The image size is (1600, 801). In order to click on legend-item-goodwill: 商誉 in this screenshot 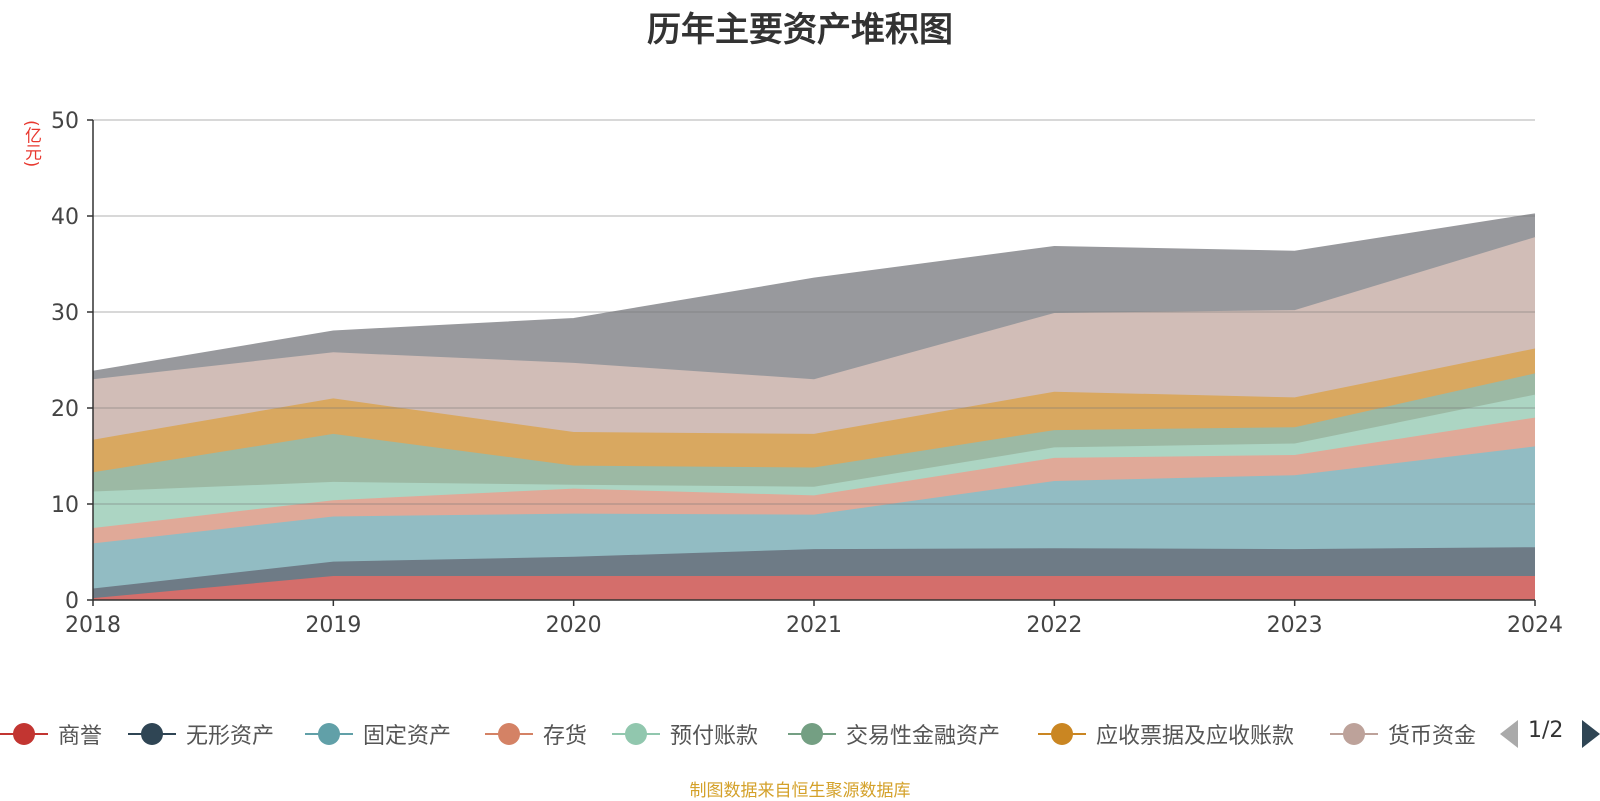, I will do `click(51, 734)`.